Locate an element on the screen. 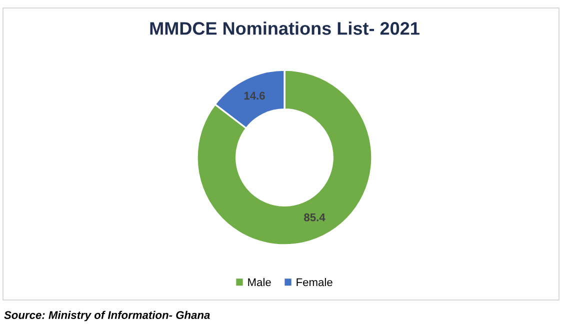 This screenshot has width=569, height=325. source-note: Source: Ministry of Information- Ghana is located at coordinates (107, 316).